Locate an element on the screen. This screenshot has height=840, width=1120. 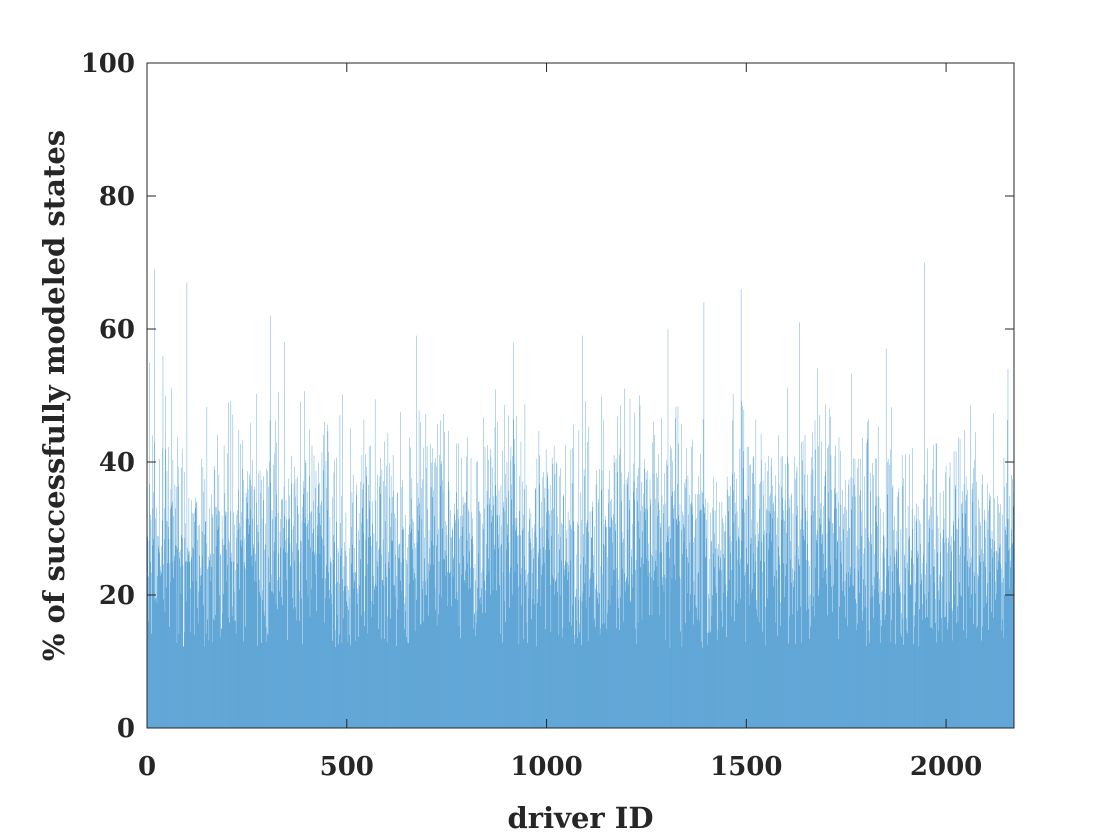
x-tick-label: 0 is located at coordinates (147, 767).